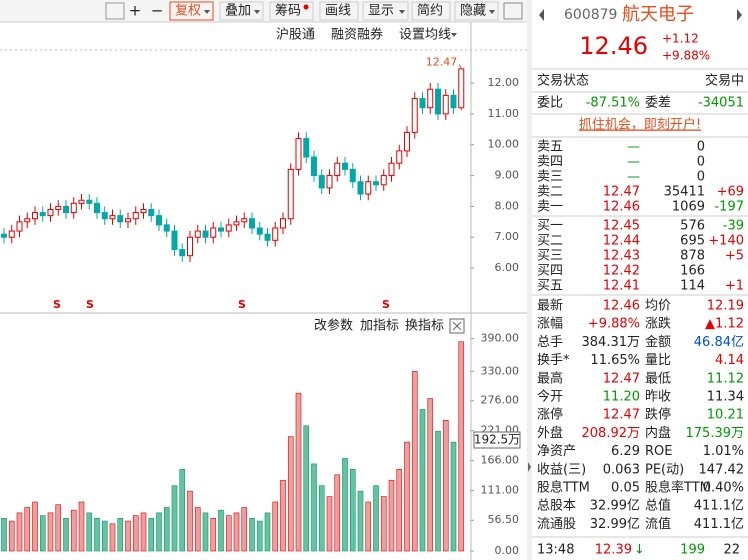  What do you see at coordinates (424, 326) in the screenshot?
I see `indicator-tool: 换指标` at bounding box center [424, 326].